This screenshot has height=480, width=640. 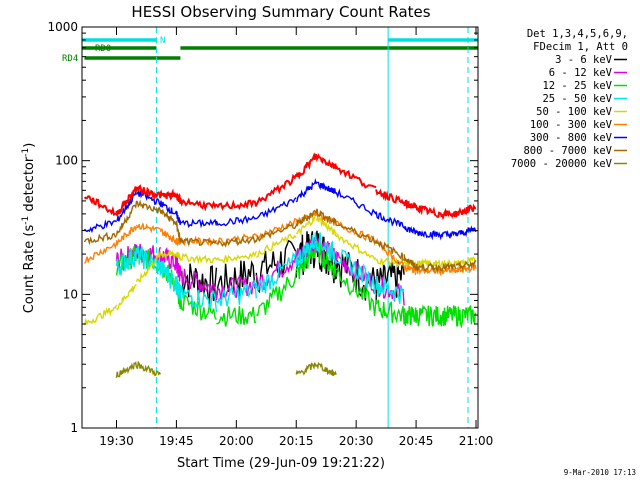 I want to click on flag-label-rd4: RD4, so click(x=70, y=59).